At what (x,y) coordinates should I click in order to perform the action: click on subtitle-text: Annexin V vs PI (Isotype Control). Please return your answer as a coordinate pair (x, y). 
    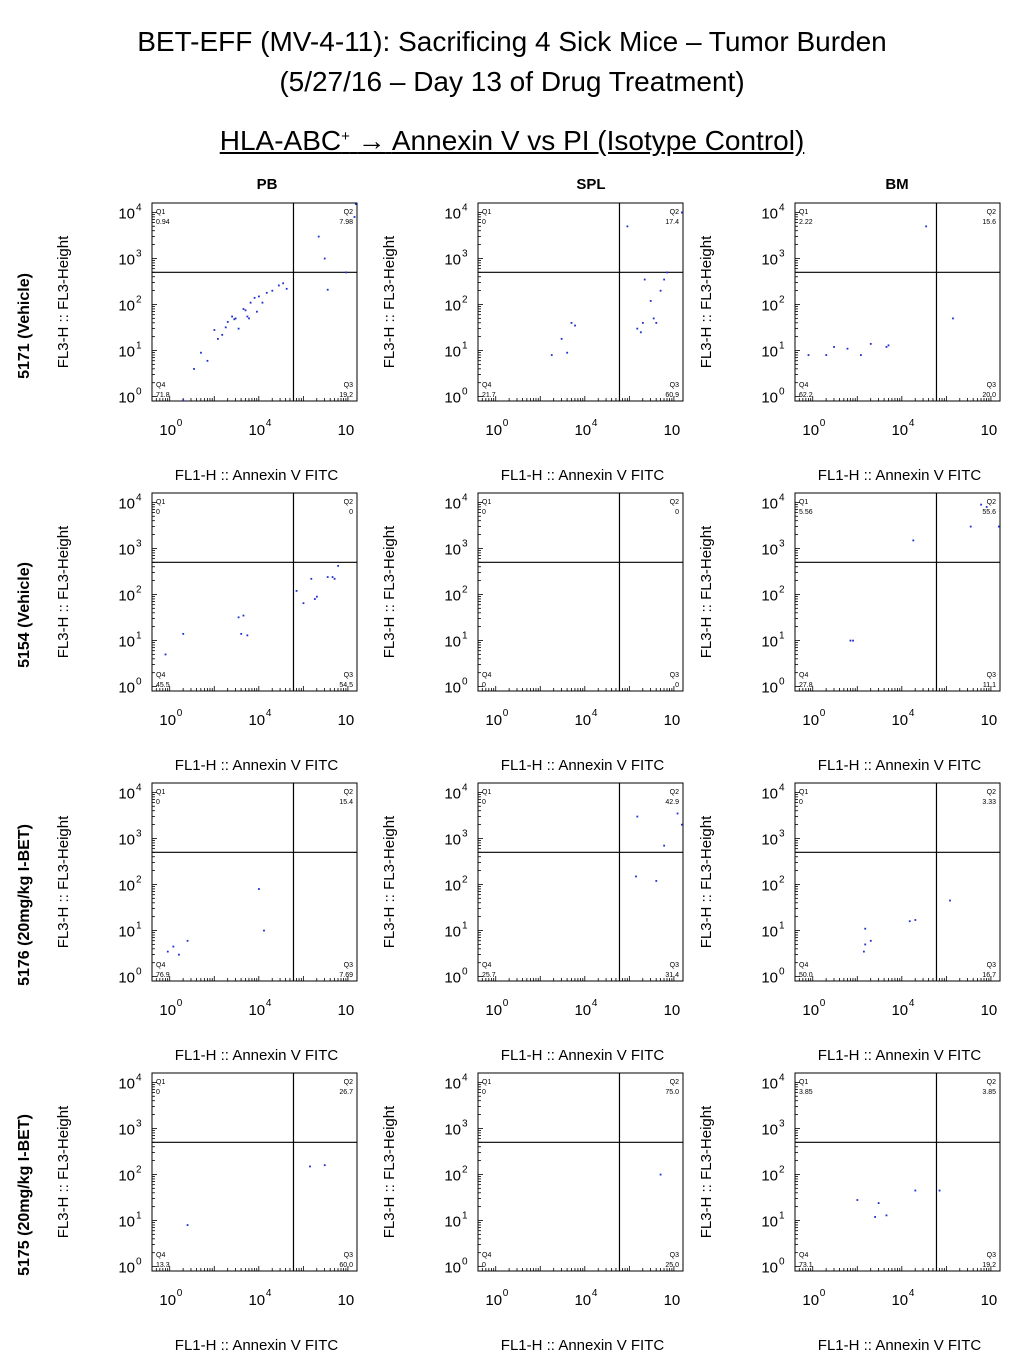
    Looking at the image, I should click on (598, 140).